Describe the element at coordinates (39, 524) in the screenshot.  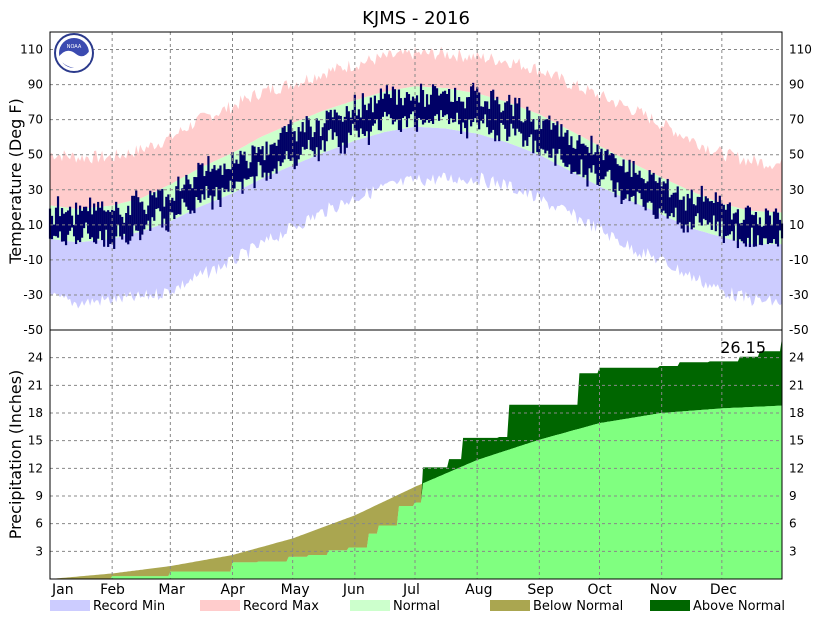
I see `precip-y-tick-left: 6` at that location.